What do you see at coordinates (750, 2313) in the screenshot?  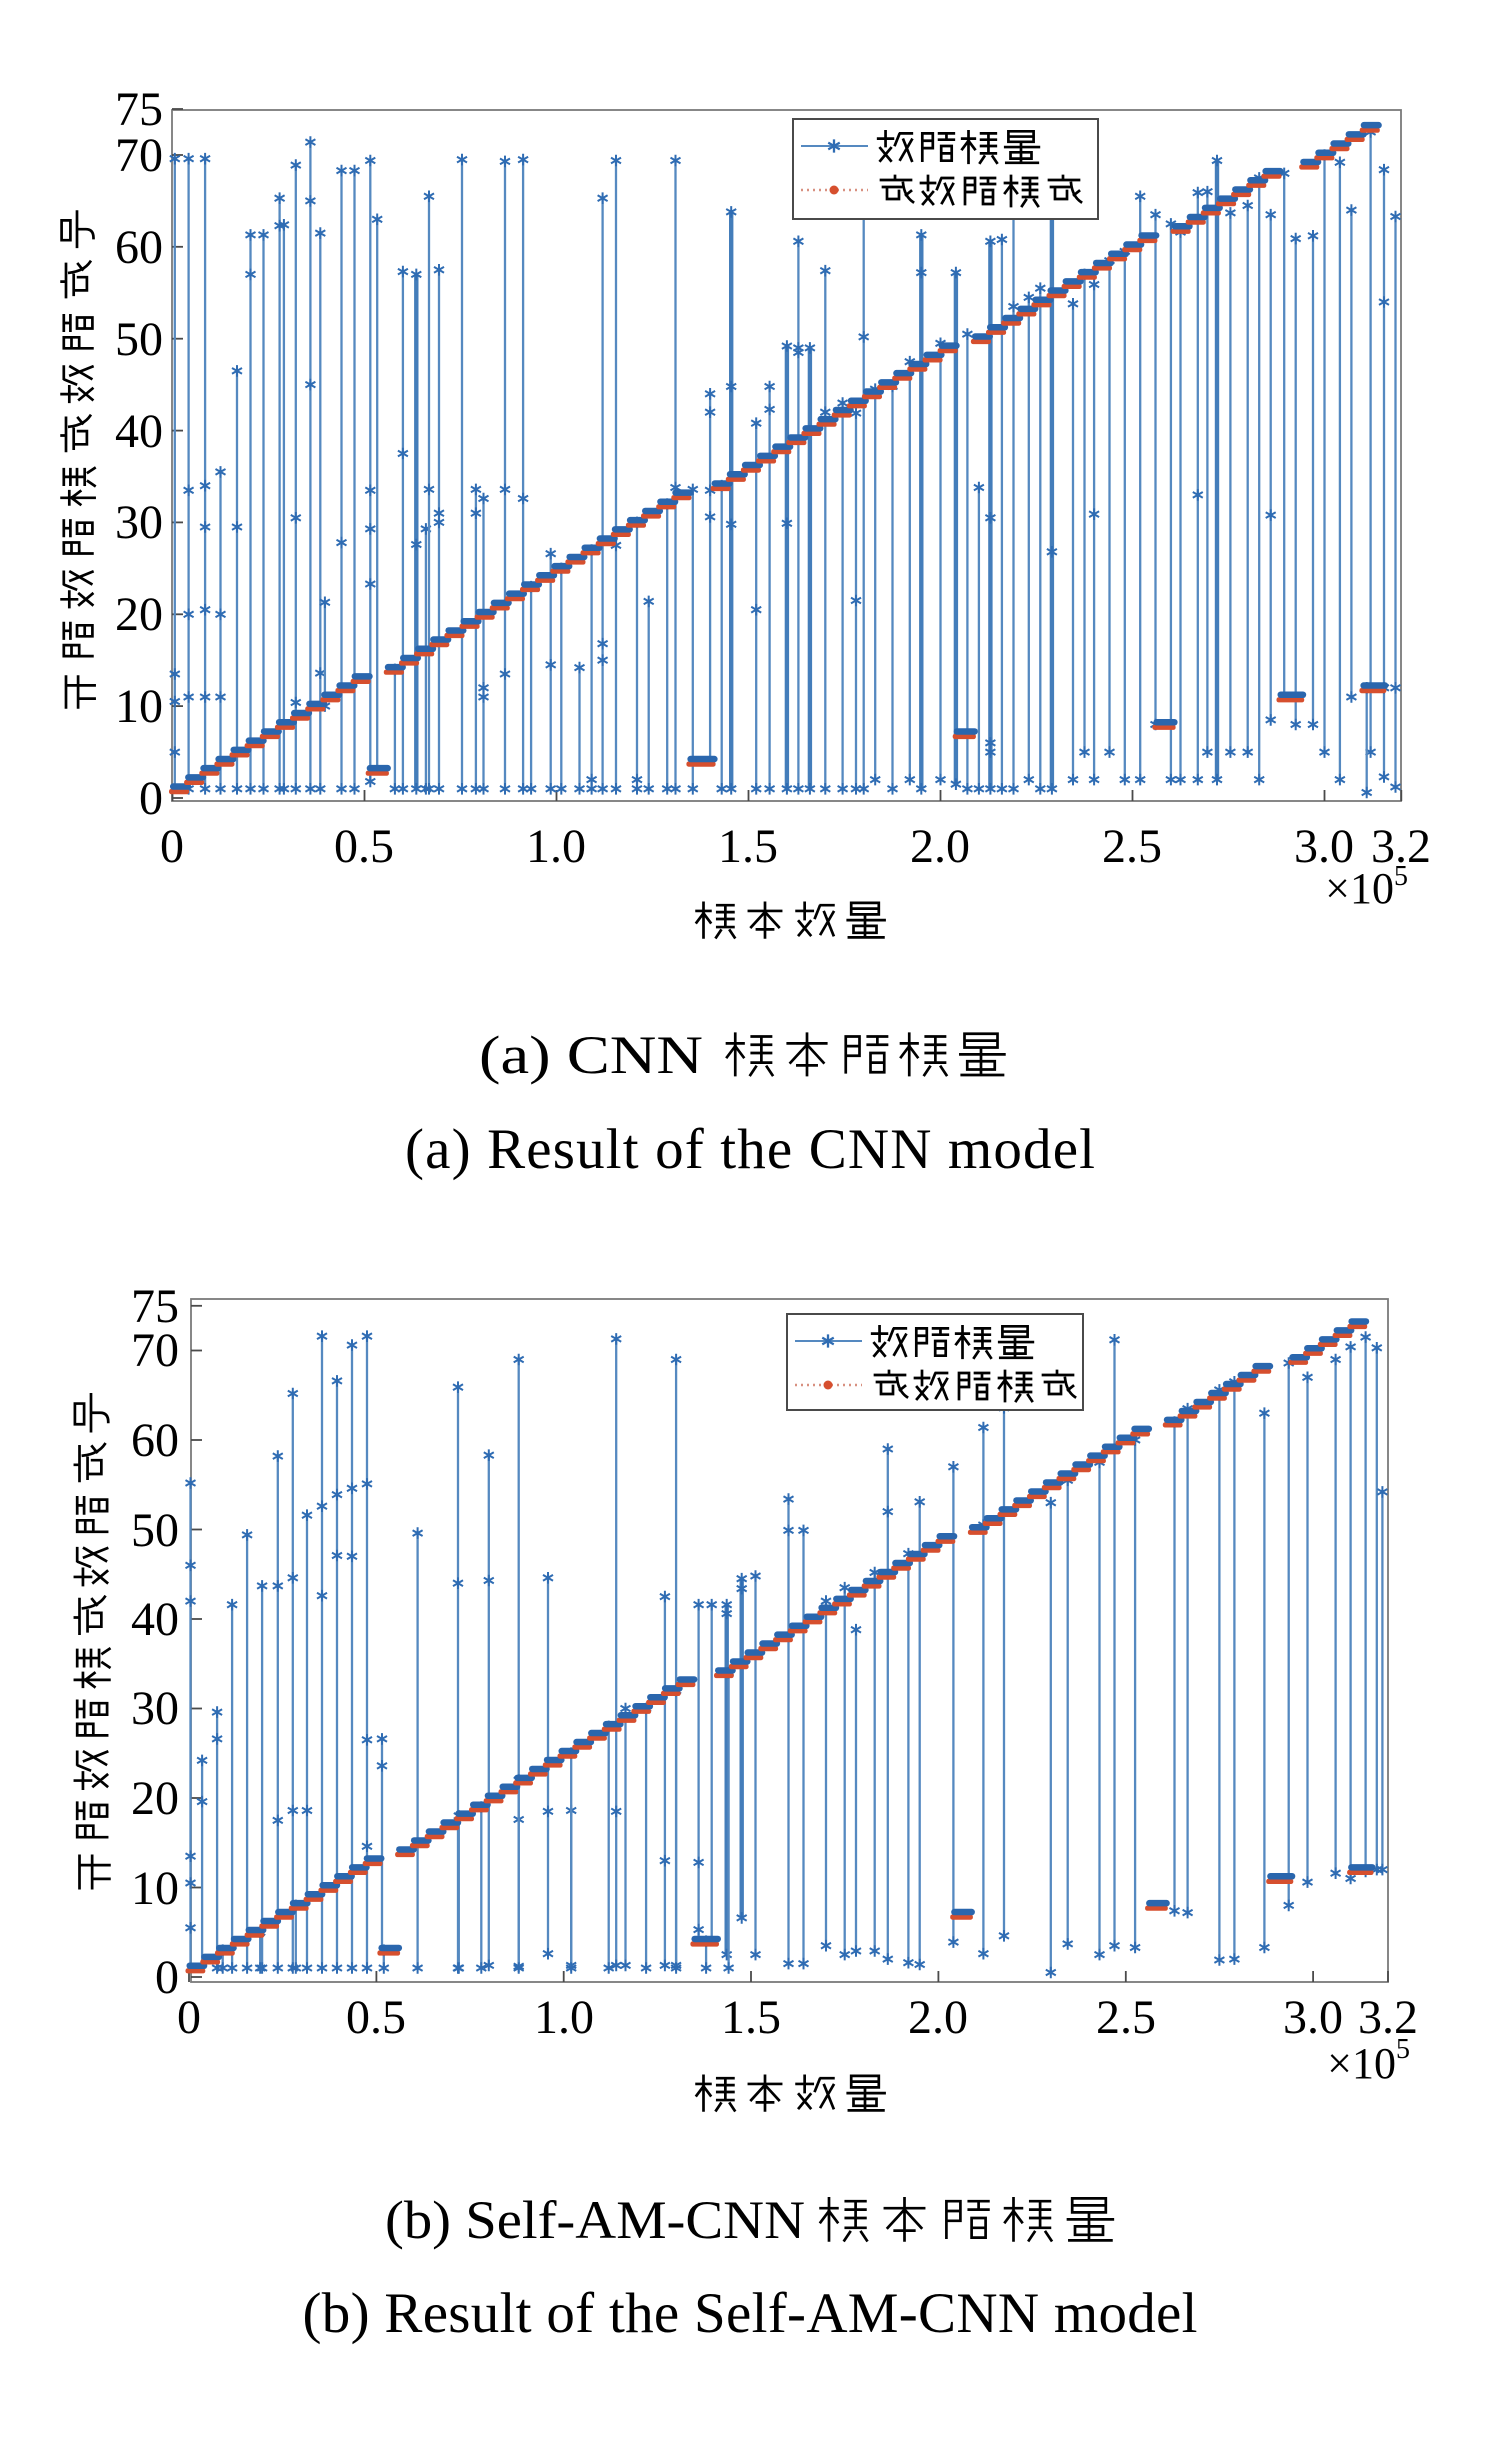 I see `svg-text:(b) Result of the Self-AM-CNN: (b) Result of the Self-AM-CNN model` at bounding box center [750, 2313].